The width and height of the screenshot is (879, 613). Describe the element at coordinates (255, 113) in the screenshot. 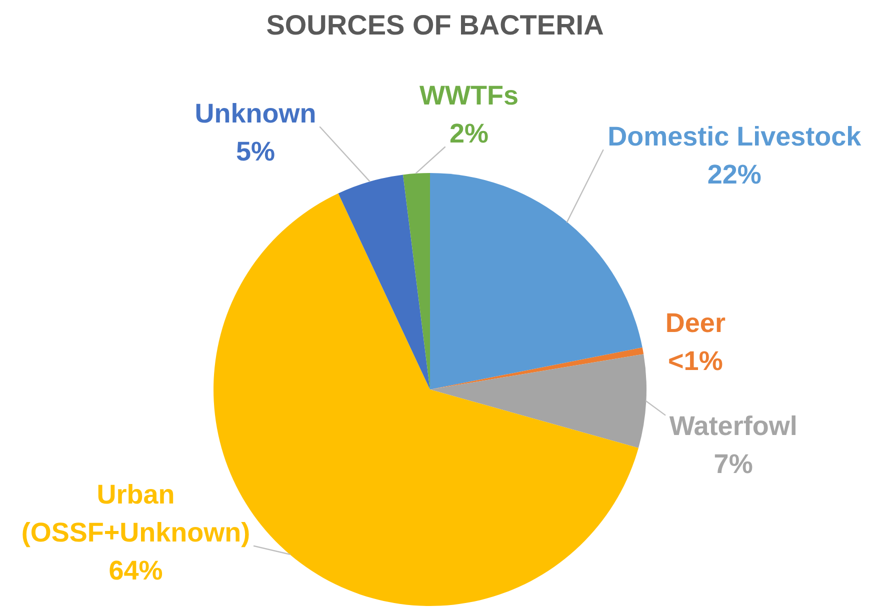

I see `slice-label: Unknown` at that location.